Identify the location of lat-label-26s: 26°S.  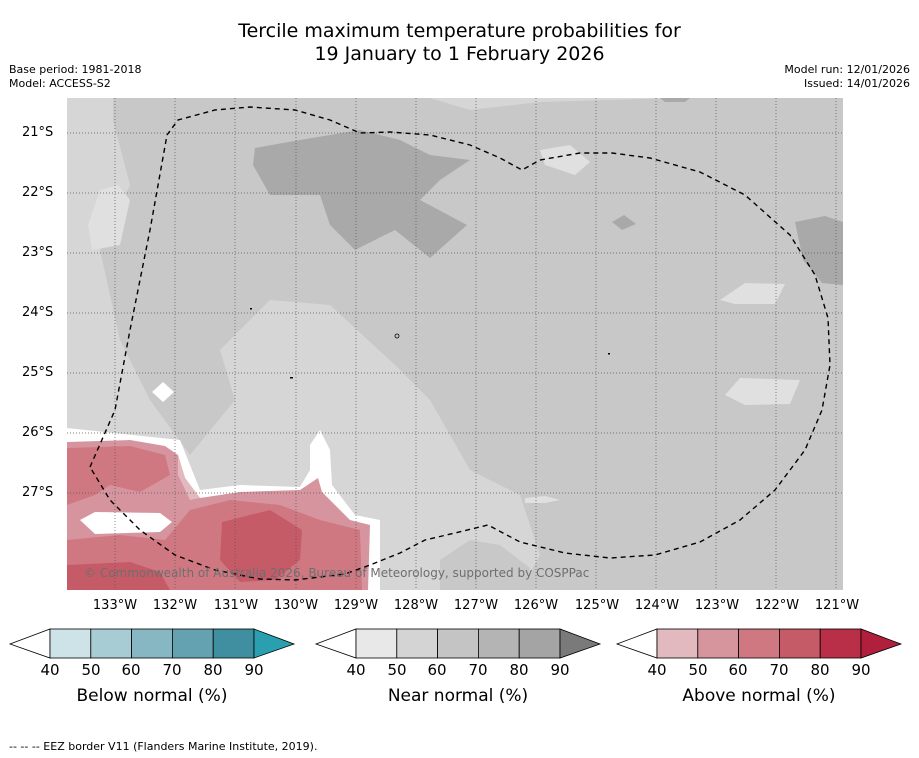
(38, 432).